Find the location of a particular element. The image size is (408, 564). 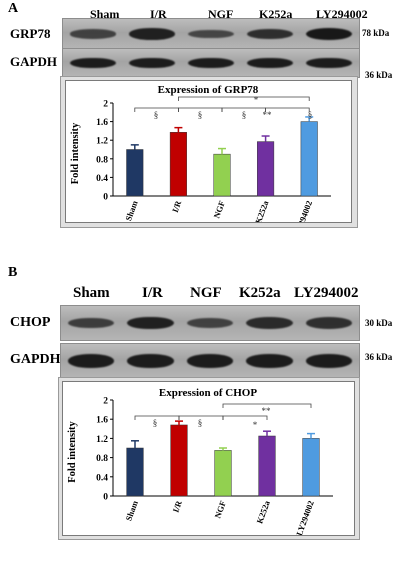

protein-label-gapdh-a: GAPDH is located at coordinates (33, 61).